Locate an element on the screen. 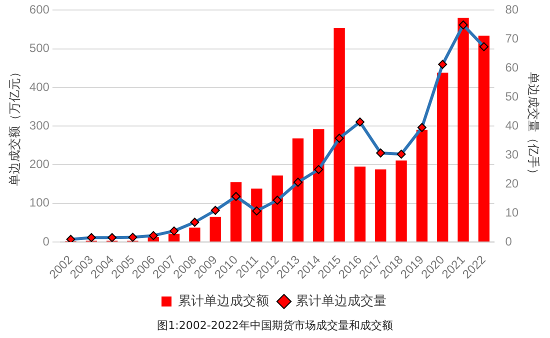 The width and height of the screenshot is (550, 338). y2-tick-label: 60 is located at coordinates (512, 67).